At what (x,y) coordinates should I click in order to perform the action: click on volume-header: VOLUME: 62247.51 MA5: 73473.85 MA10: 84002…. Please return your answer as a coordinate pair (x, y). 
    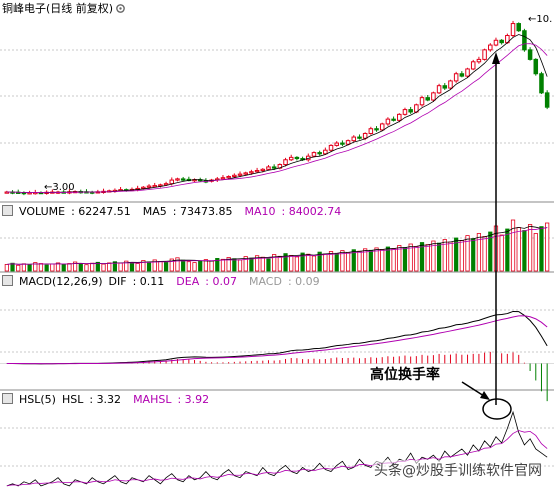
    Looking at the image, I should click on (177, 212).